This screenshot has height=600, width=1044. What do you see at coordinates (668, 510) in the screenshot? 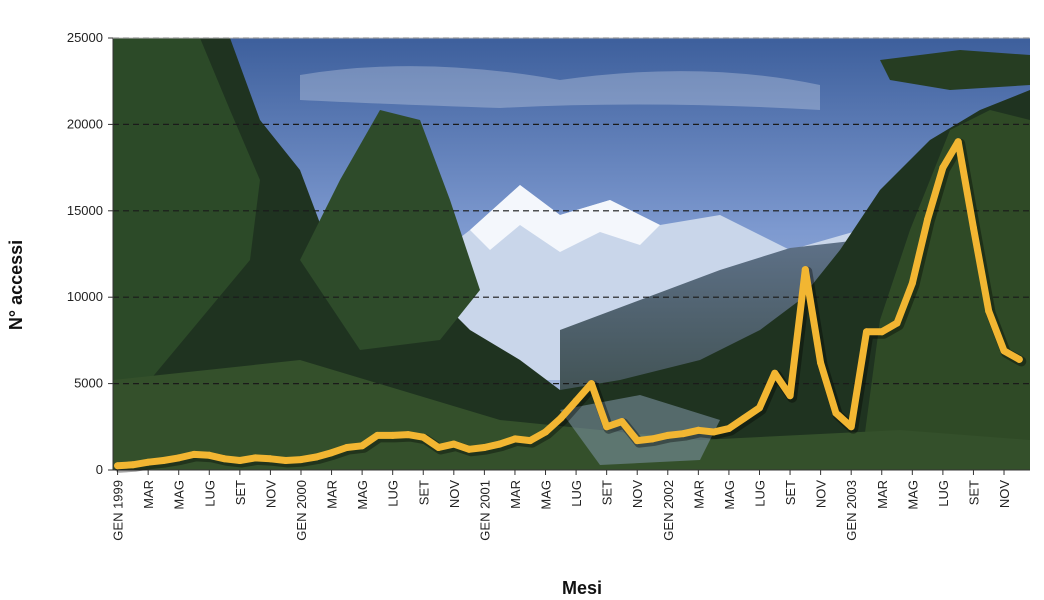
I see `x-tick-label: GEN 2002` at bounding box center [668, 510].